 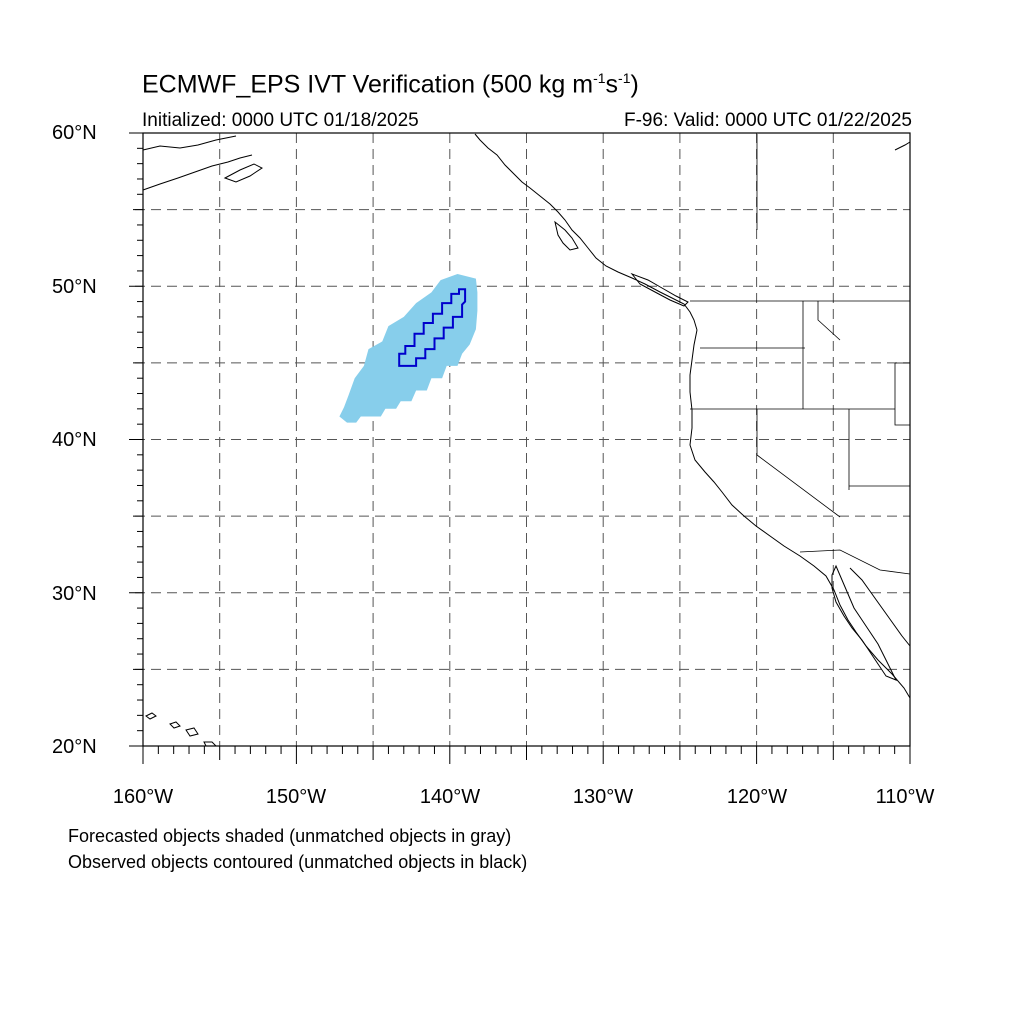 What do you see at coordinates (566, 235) in the screenshot?
I see `coastline-islands-bc` at bounding box center [566, 235].